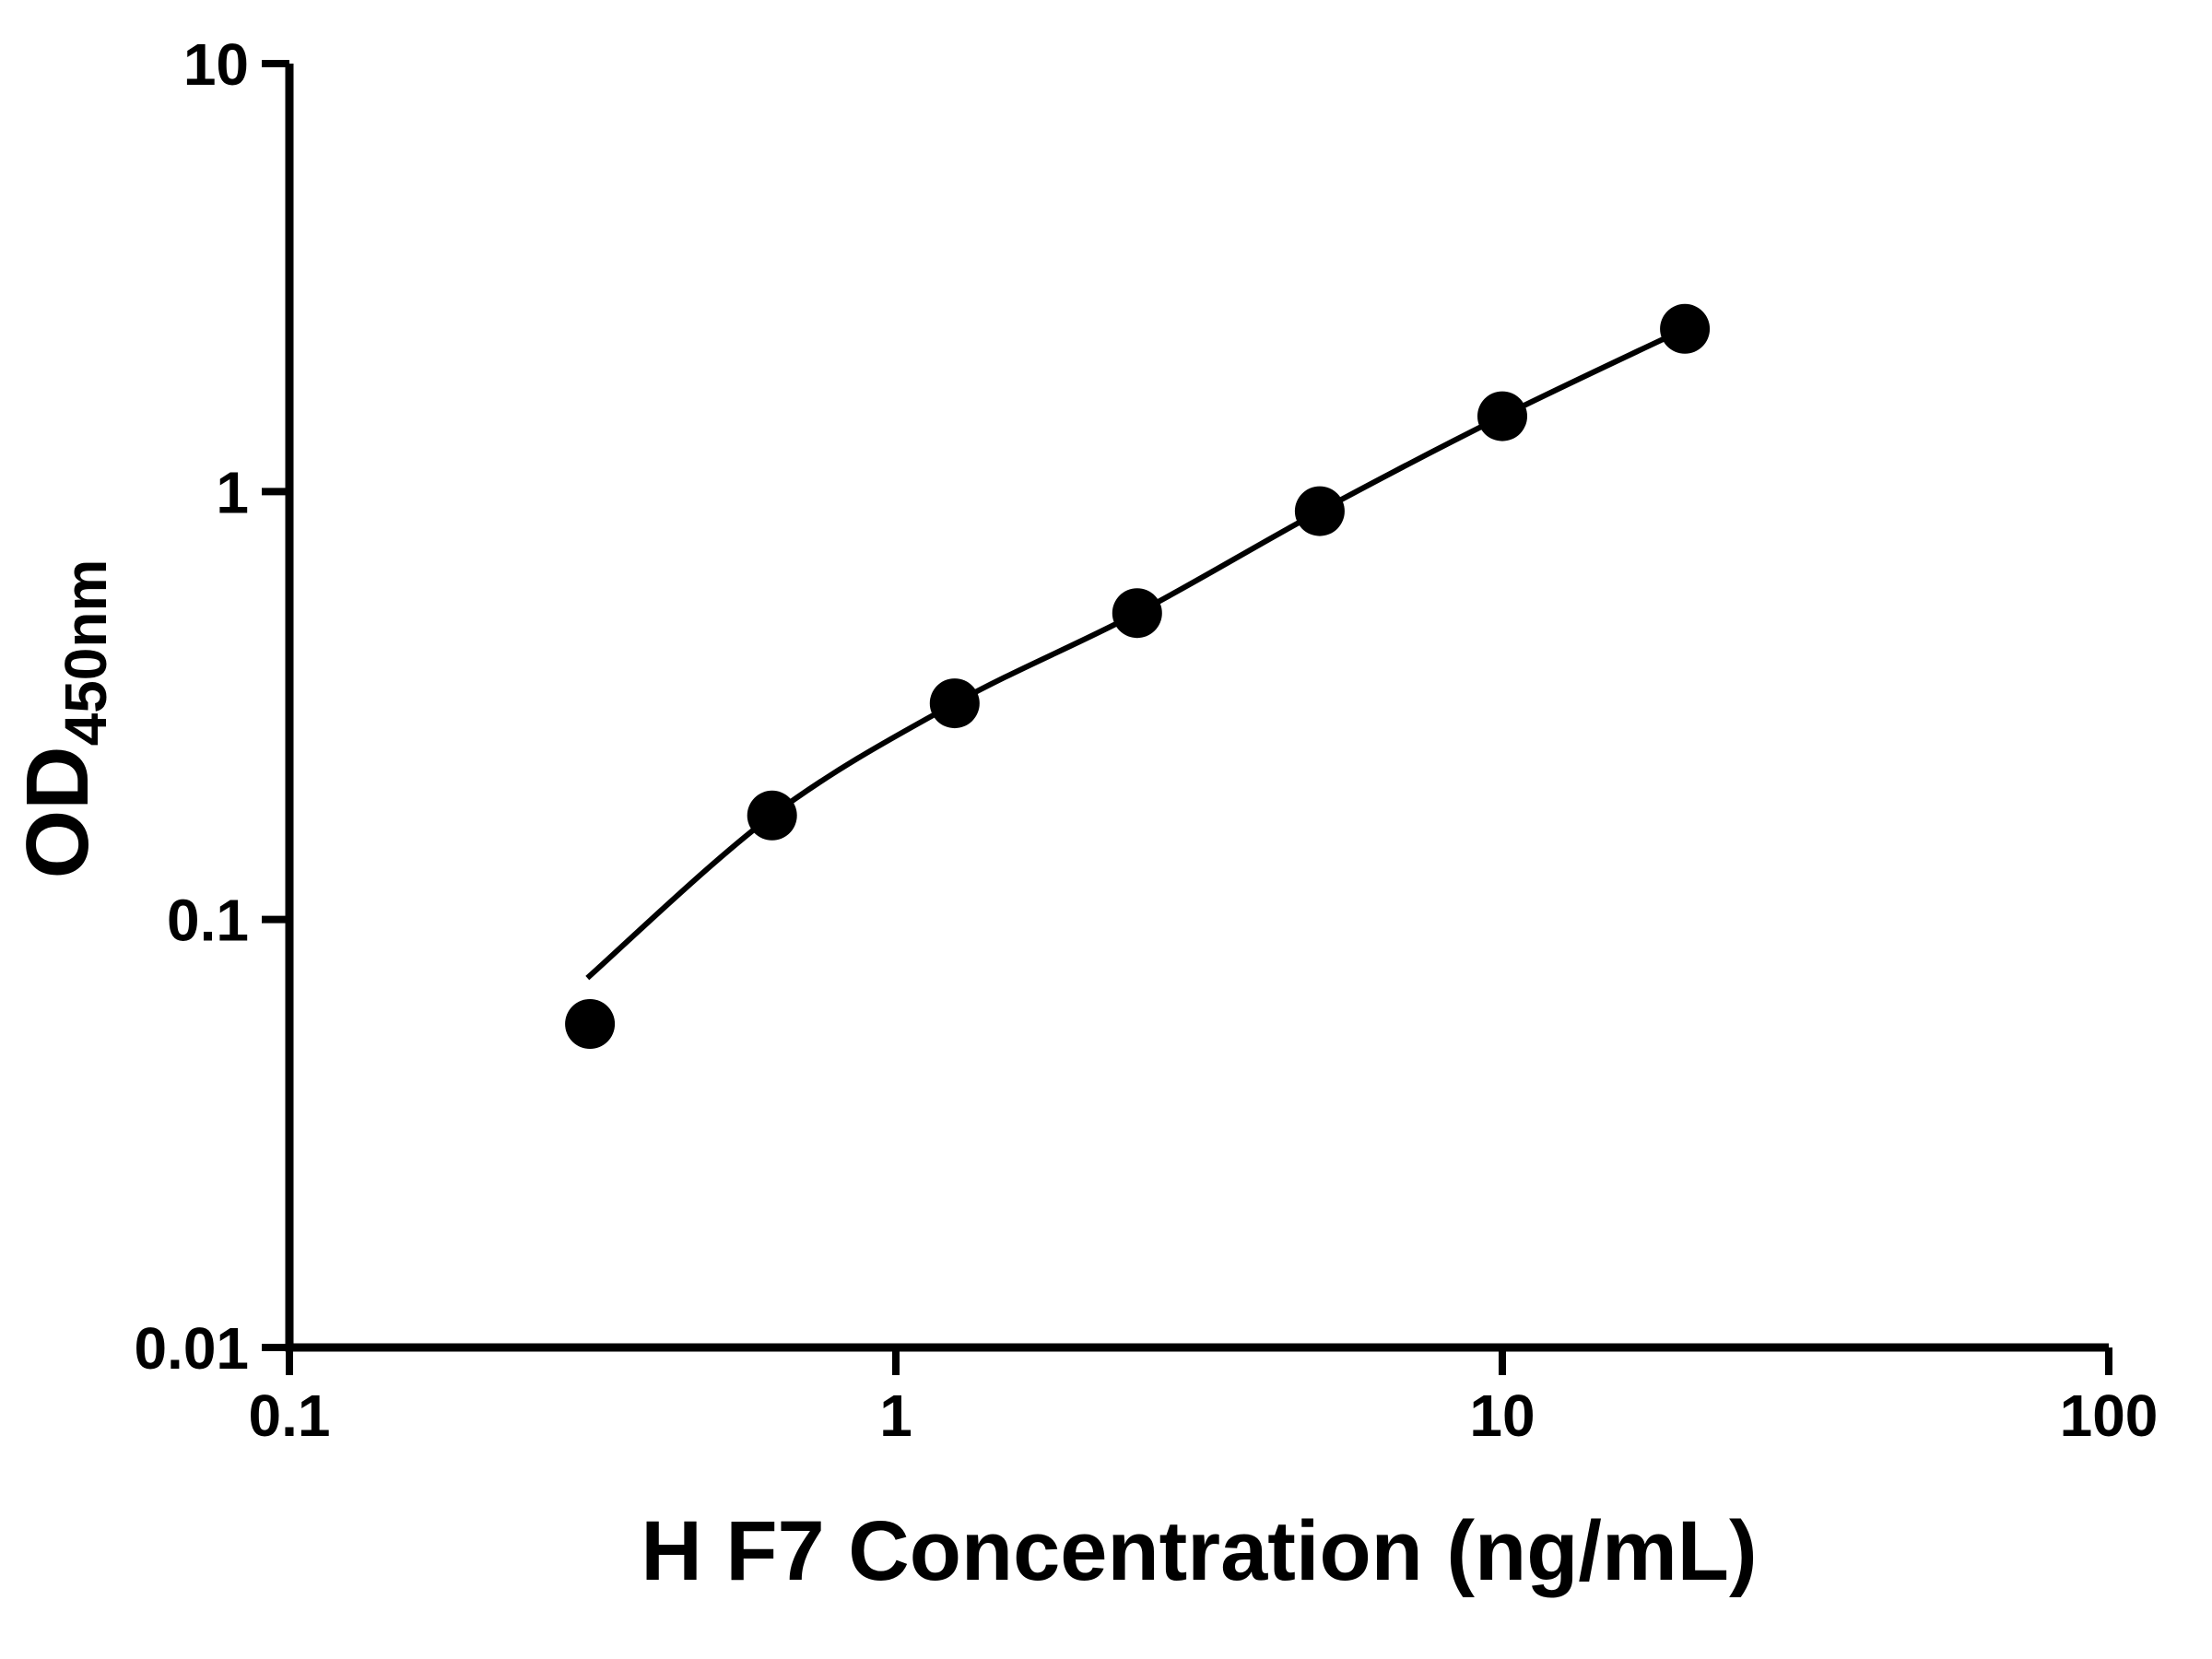 The height and width of the screenshot is (1659, 2212). Describe the element at coordinates (191, 1348) in the screenshot. I see `y-tick-label: 0.01` at that location.